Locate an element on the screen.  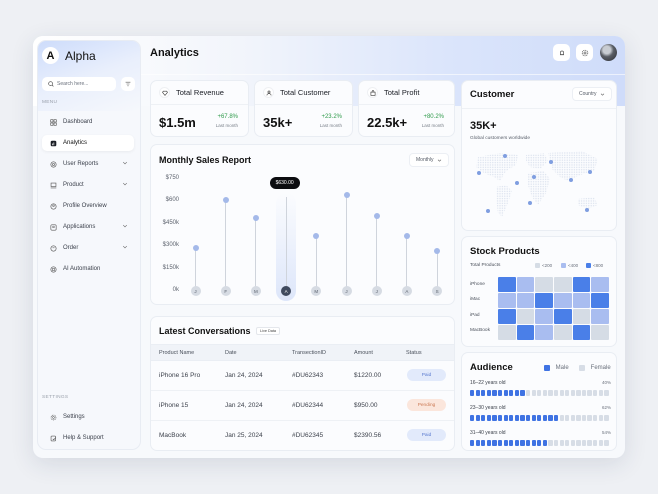
sidebar-item-dashboard: Dashboard is located at coordinates (88, 122).